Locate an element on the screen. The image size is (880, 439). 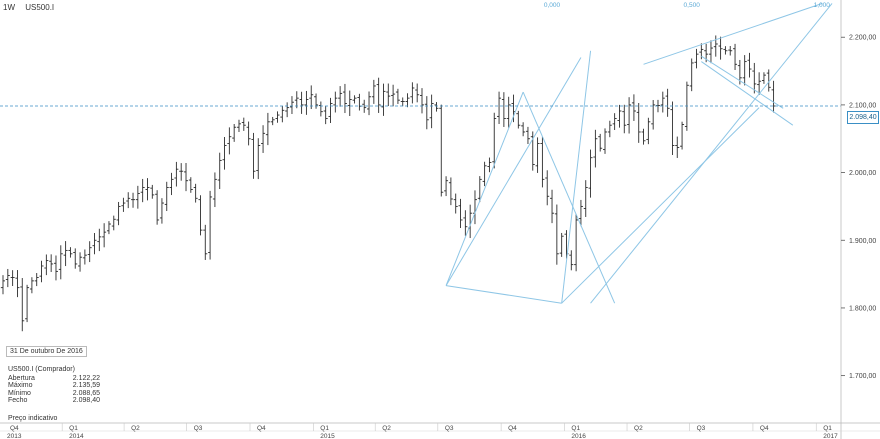
fork-level-label: 1,000 is located at coordinates (822, 5).